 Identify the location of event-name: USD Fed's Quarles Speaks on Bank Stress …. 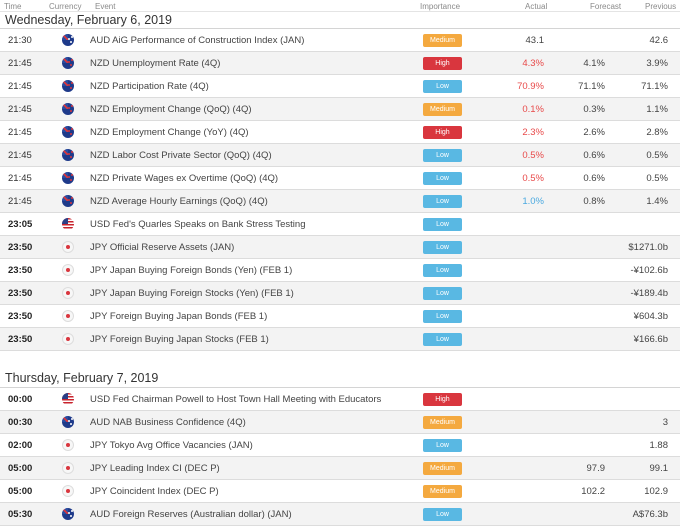
(198, 224).